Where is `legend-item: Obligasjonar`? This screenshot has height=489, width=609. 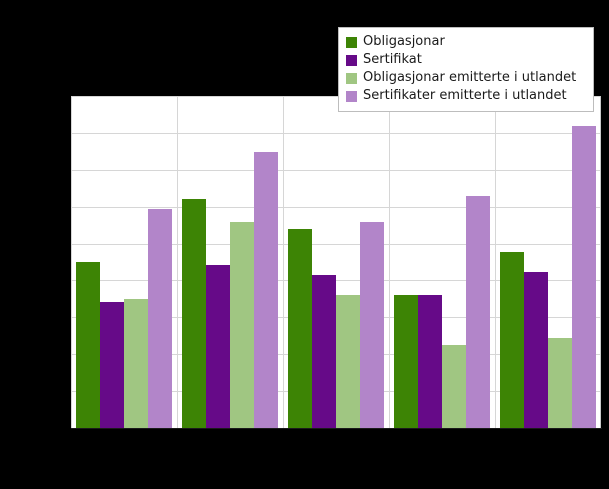 legend-item: Obligasjonar is located at coordinates (466, 42).